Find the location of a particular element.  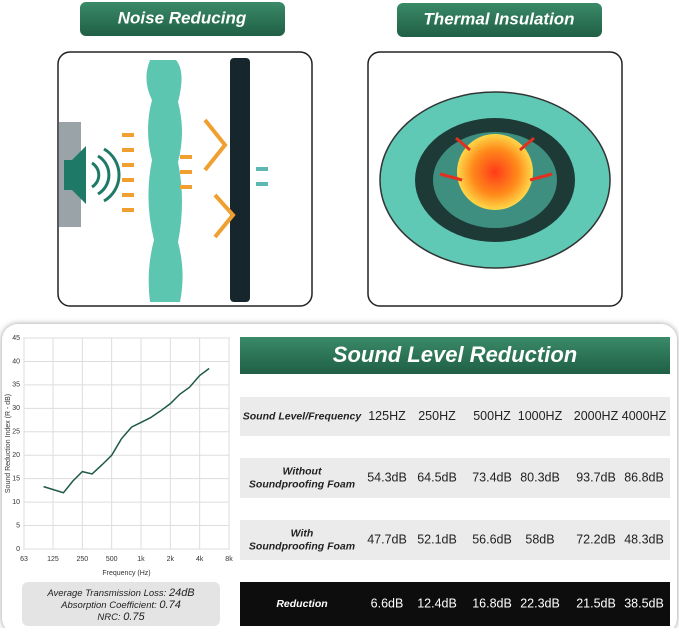

panel-title: Thermal Insulation is located at coordinates (498, 18).